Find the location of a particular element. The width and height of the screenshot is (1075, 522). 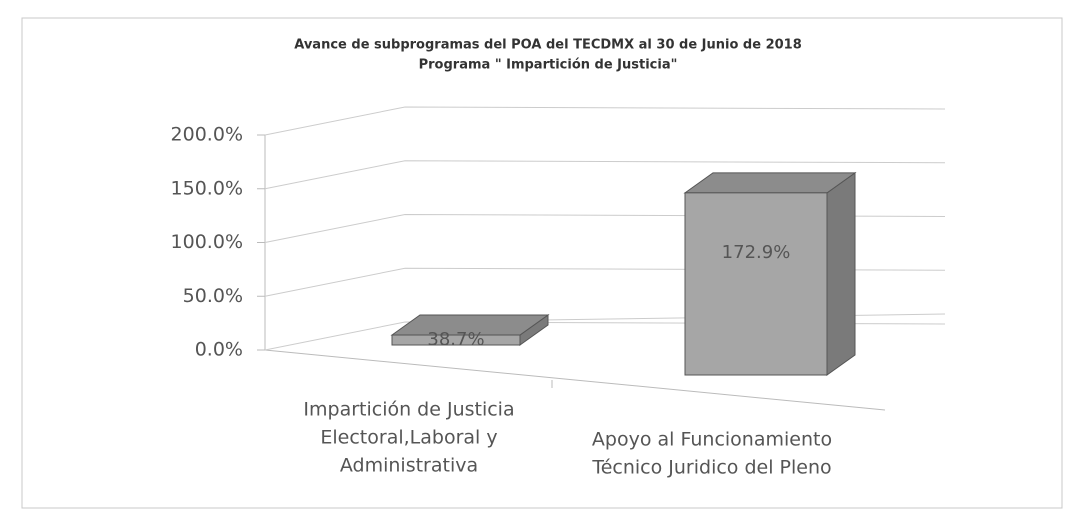

y-tick-label: 150.0% is located at coordinates (207, 188).